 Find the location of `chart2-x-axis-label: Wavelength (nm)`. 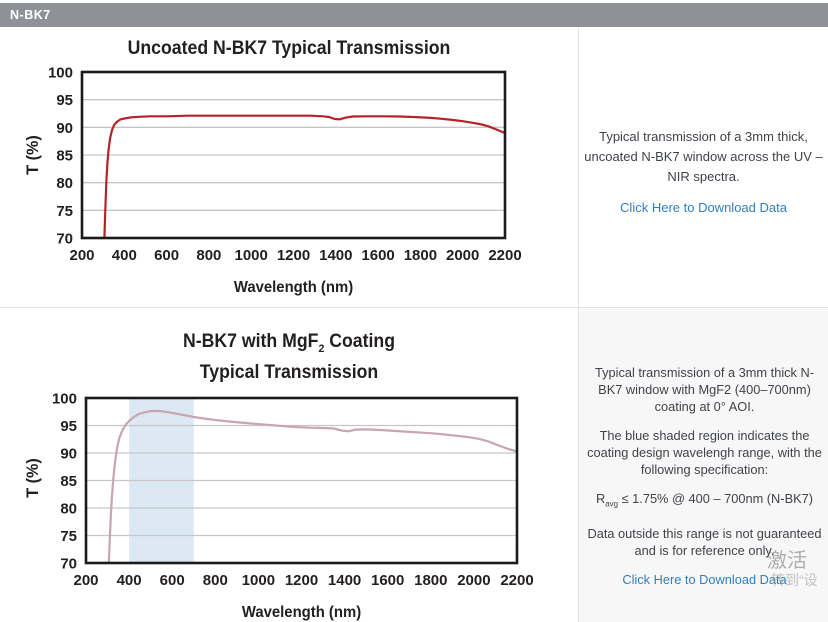

chart2-x-axis-label: Wavelength (nm) is located at coordinates (301, 612).